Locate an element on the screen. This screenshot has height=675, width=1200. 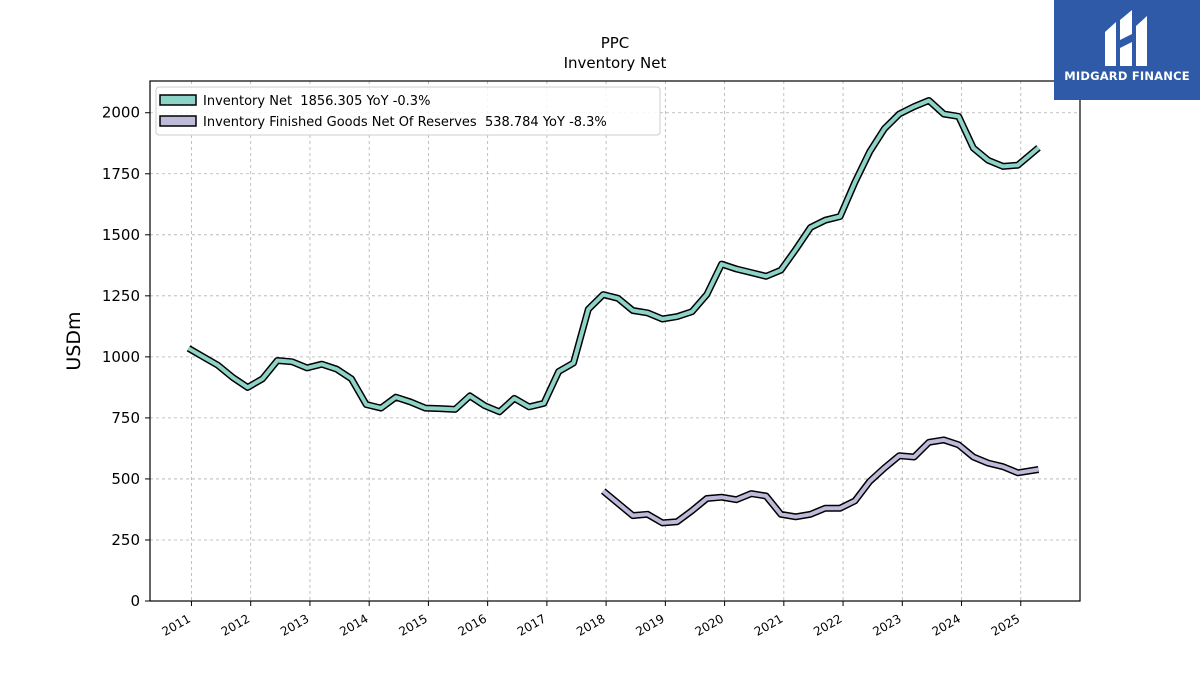
y-tick-label: 250 is located at coordinates (125, 540).